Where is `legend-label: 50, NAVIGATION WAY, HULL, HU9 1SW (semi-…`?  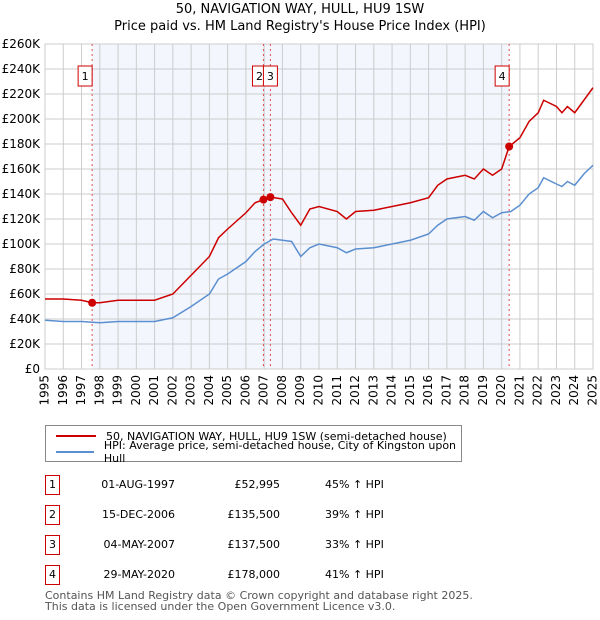 legend-label: 50, NAVIGATION WAY, HULL, HU9 1SW (semi-… is located at coordinates (276, 436).